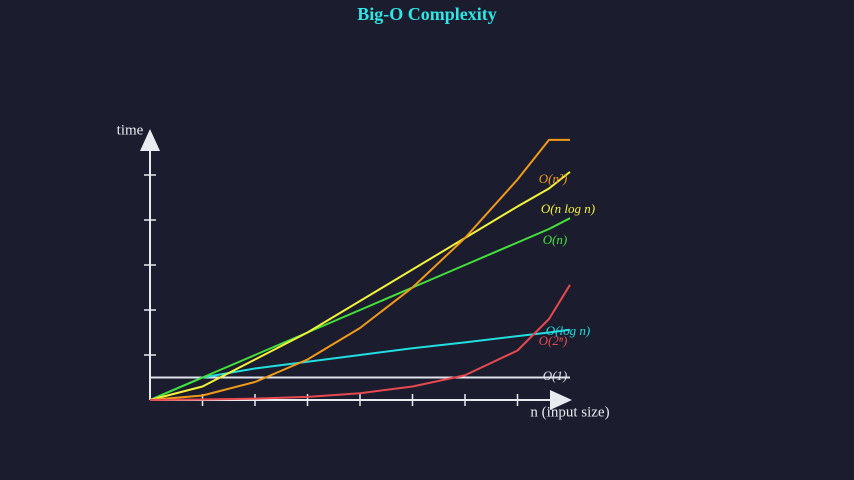 The image size is (854, 480). I want to click on series-label: O(n²), so click(553, 178).